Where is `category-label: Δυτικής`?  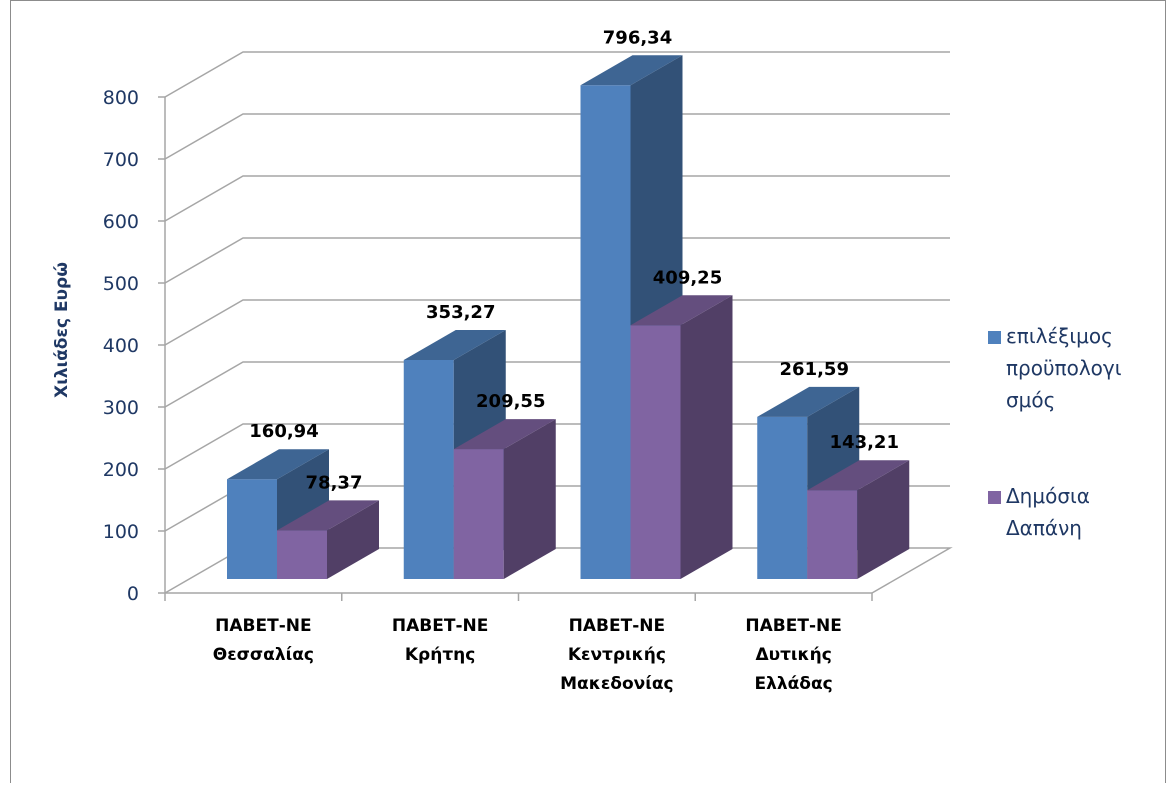 category-label: Δυτικής is located at coordinates (793, 655).